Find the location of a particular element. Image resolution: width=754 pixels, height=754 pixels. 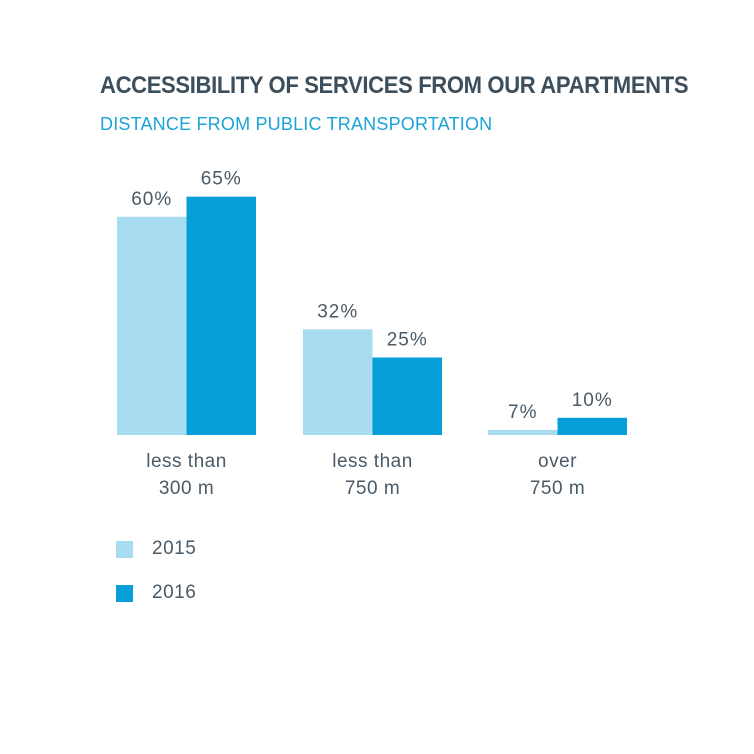

data-label-2016-0: 65% is located at coordinates (221, 179).